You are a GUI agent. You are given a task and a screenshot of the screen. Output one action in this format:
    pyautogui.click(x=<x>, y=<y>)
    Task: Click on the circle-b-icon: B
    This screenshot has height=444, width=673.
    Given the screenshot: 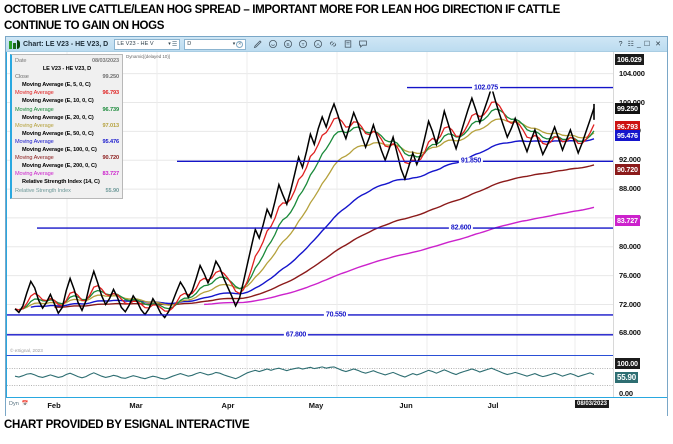 What is the action you would take?
    pyautogui.click(x=288, y=44)
    